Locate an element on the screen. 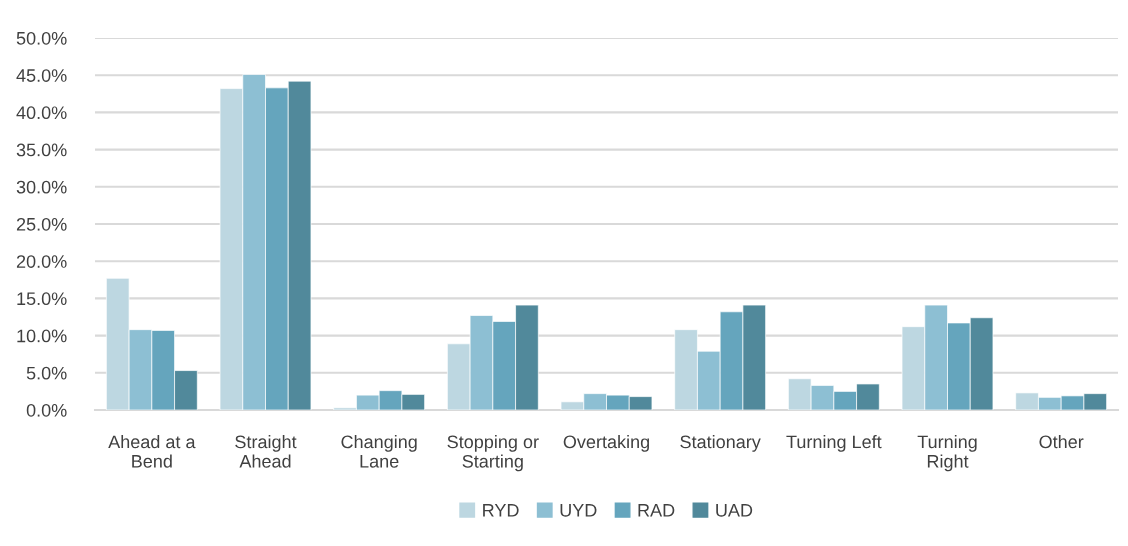  x-tick-label: Ahead at a Bend is located at coordinates (152, 451).